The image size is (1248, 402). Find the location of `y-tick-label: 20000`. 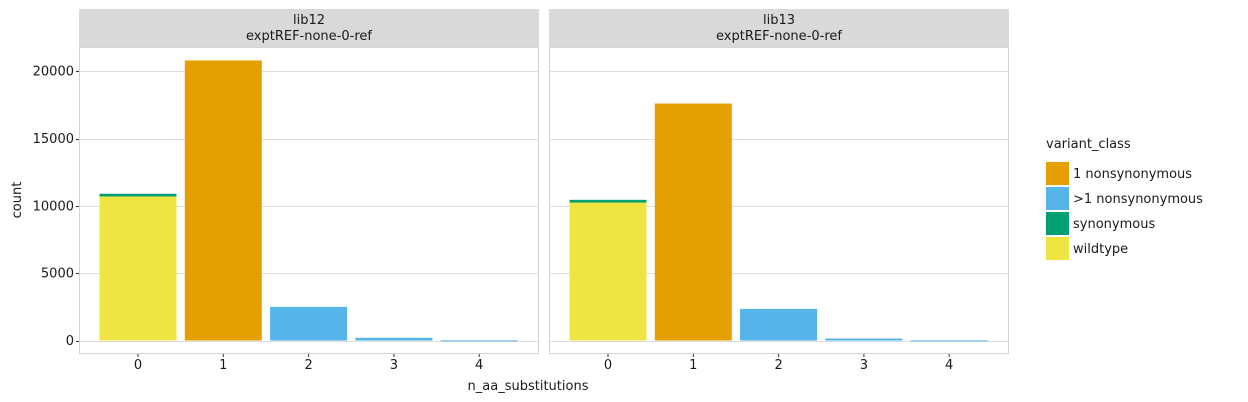

y-tick-label: 20000 is located at coordinates (53, 72).